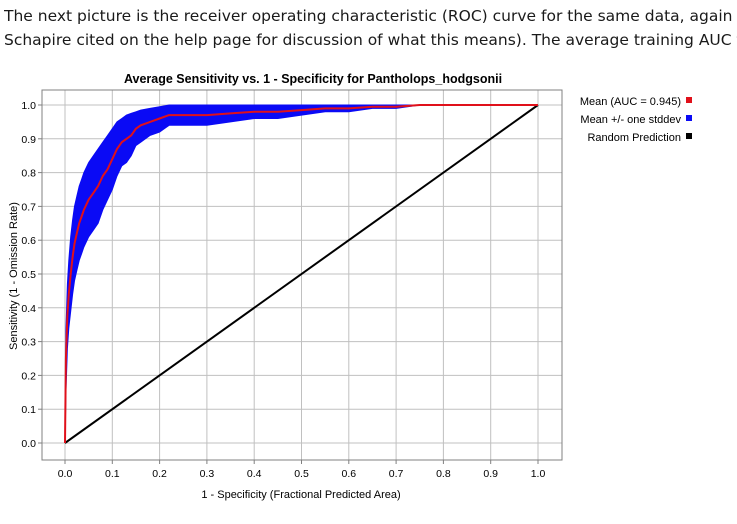  I want to click on y-tick-label: 0.9, so click(28, 140).